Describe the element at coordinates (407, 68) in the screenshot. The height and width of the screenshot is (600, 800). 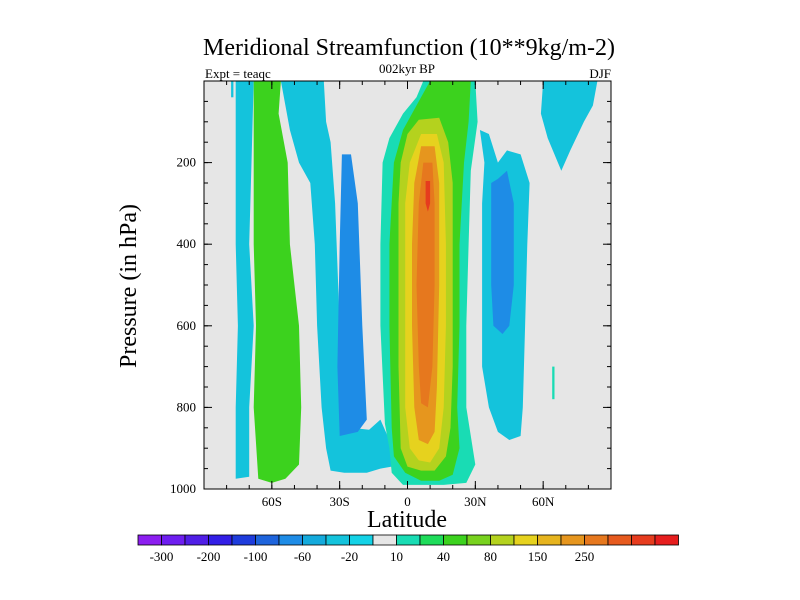
I see `period-label: 002kyr BP` at that location.